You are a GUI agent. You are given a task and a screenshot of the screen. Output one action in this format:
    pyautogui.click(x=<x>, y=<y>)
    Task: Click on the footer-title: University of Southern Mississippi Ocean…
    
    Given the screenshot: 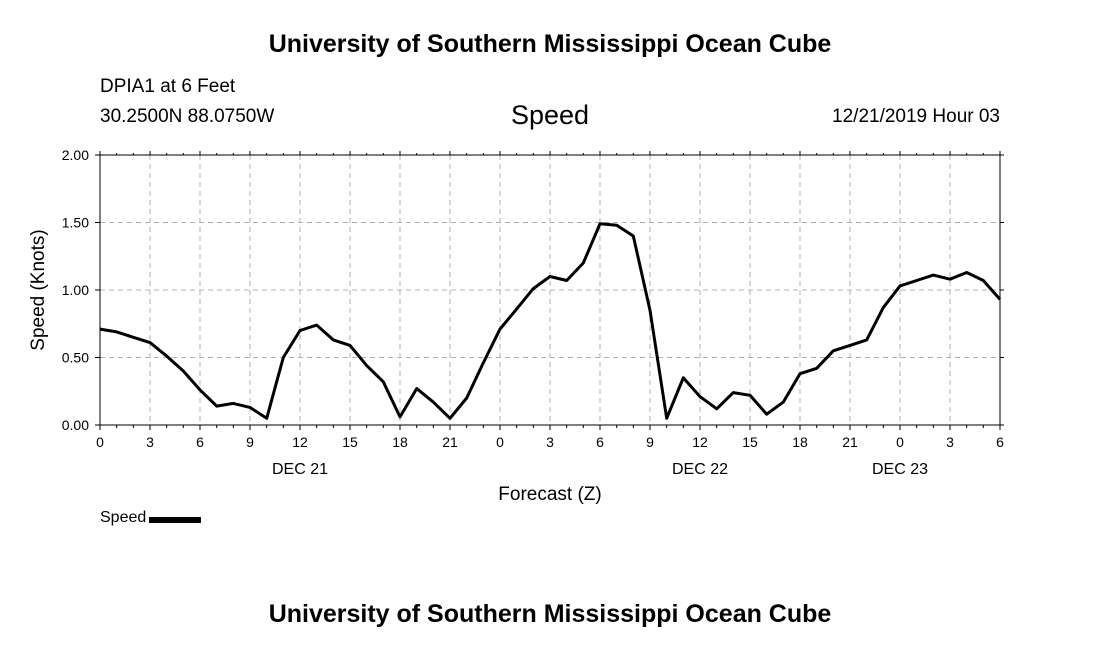 What is the action you would take?
    pyautogui.click(x=550, y=614)
    